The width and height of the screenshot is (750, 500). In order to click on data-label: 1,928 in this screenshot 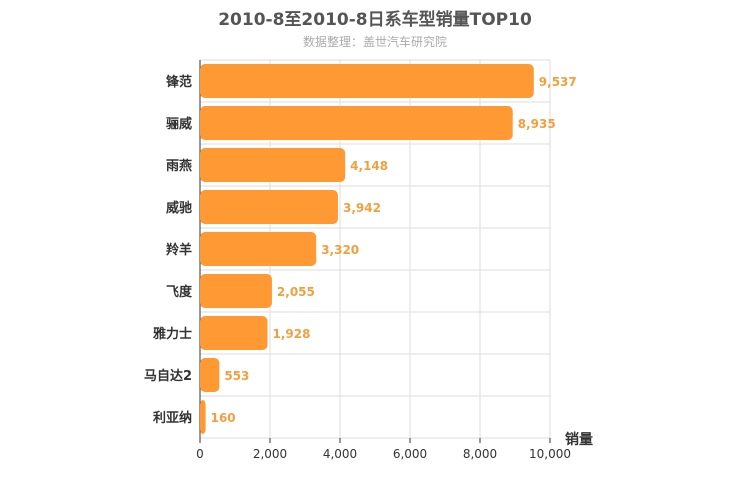, I will do `click(291, 334)`.